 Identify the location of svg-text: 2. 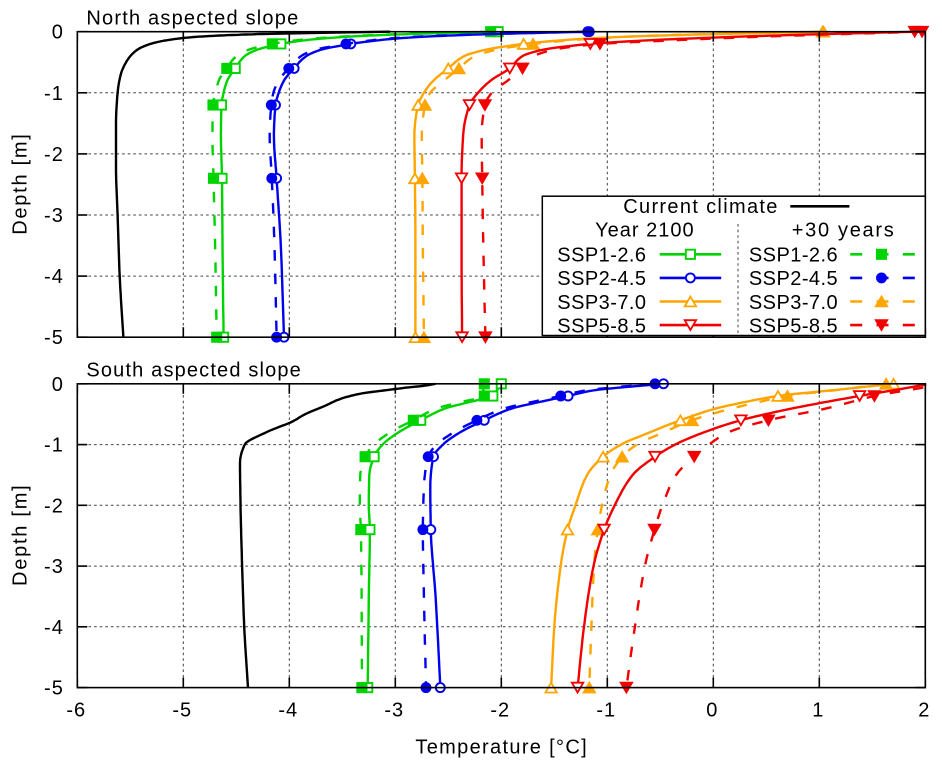
(924, 711).